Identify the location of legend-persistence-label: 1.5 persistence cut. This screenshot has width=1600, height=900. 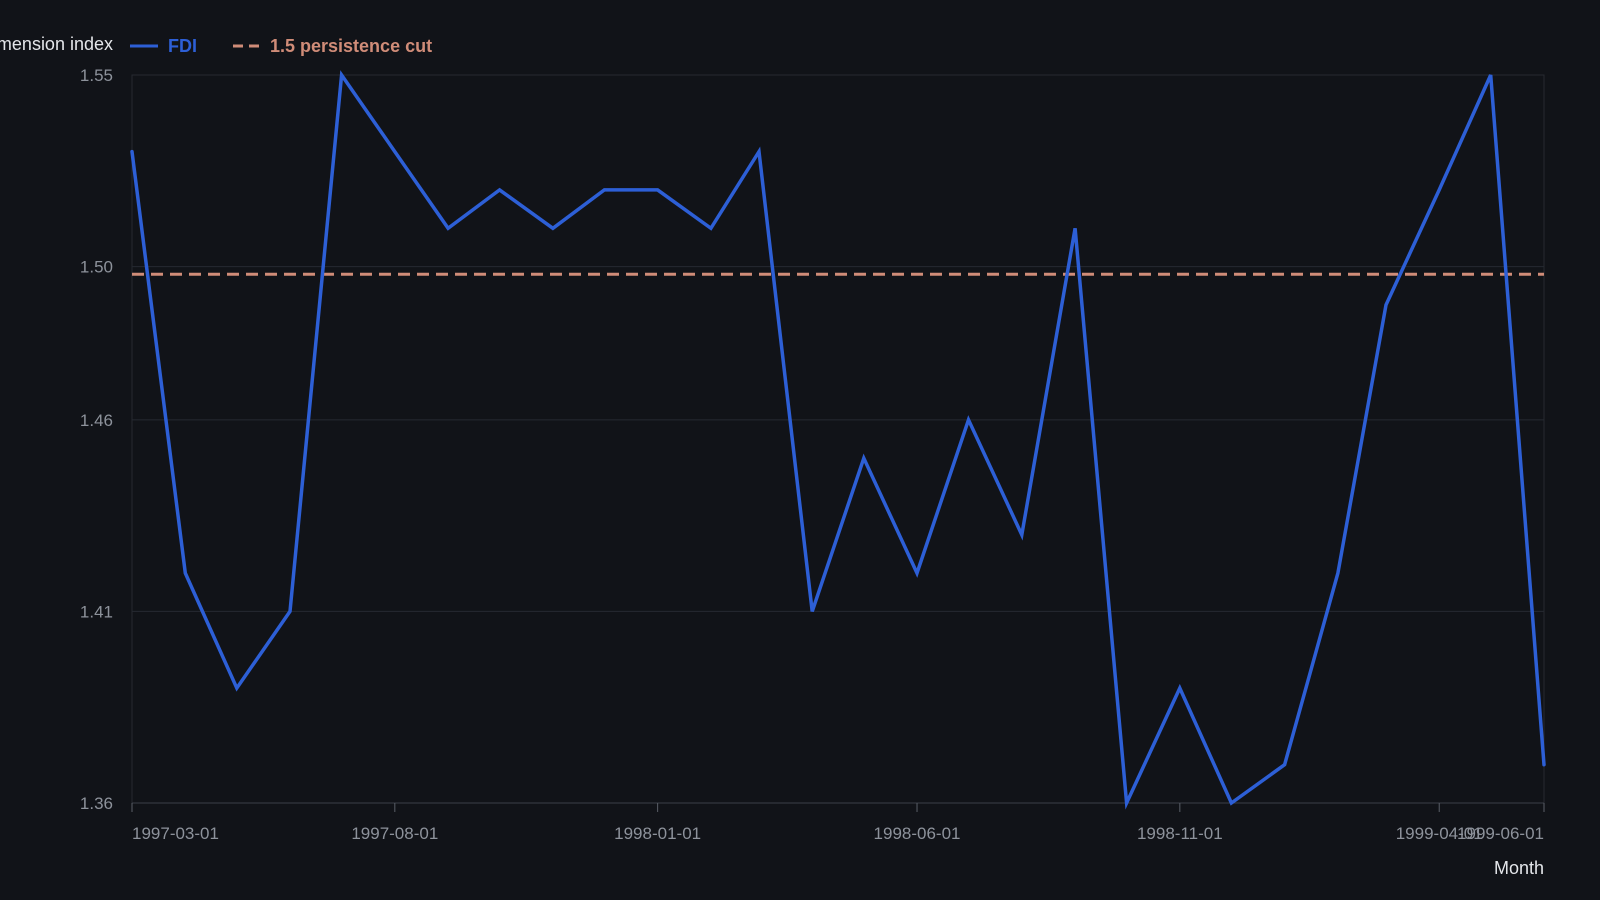
(351, 46).